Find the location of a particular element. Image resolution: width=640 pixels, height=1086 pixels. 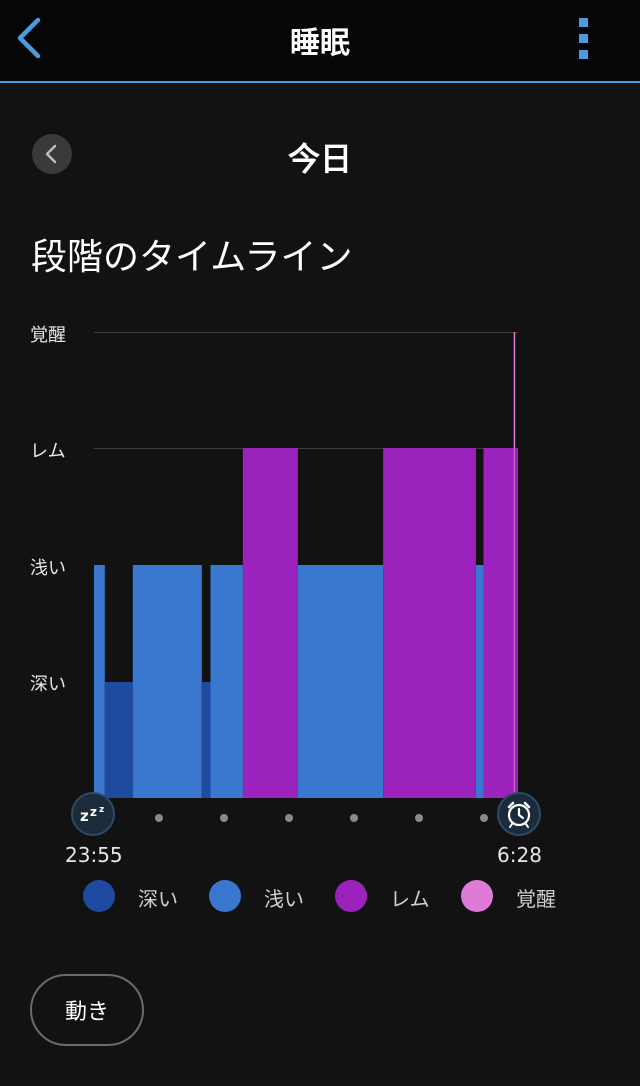

page-title: 睡眠 is located at coordinates (320, 43).